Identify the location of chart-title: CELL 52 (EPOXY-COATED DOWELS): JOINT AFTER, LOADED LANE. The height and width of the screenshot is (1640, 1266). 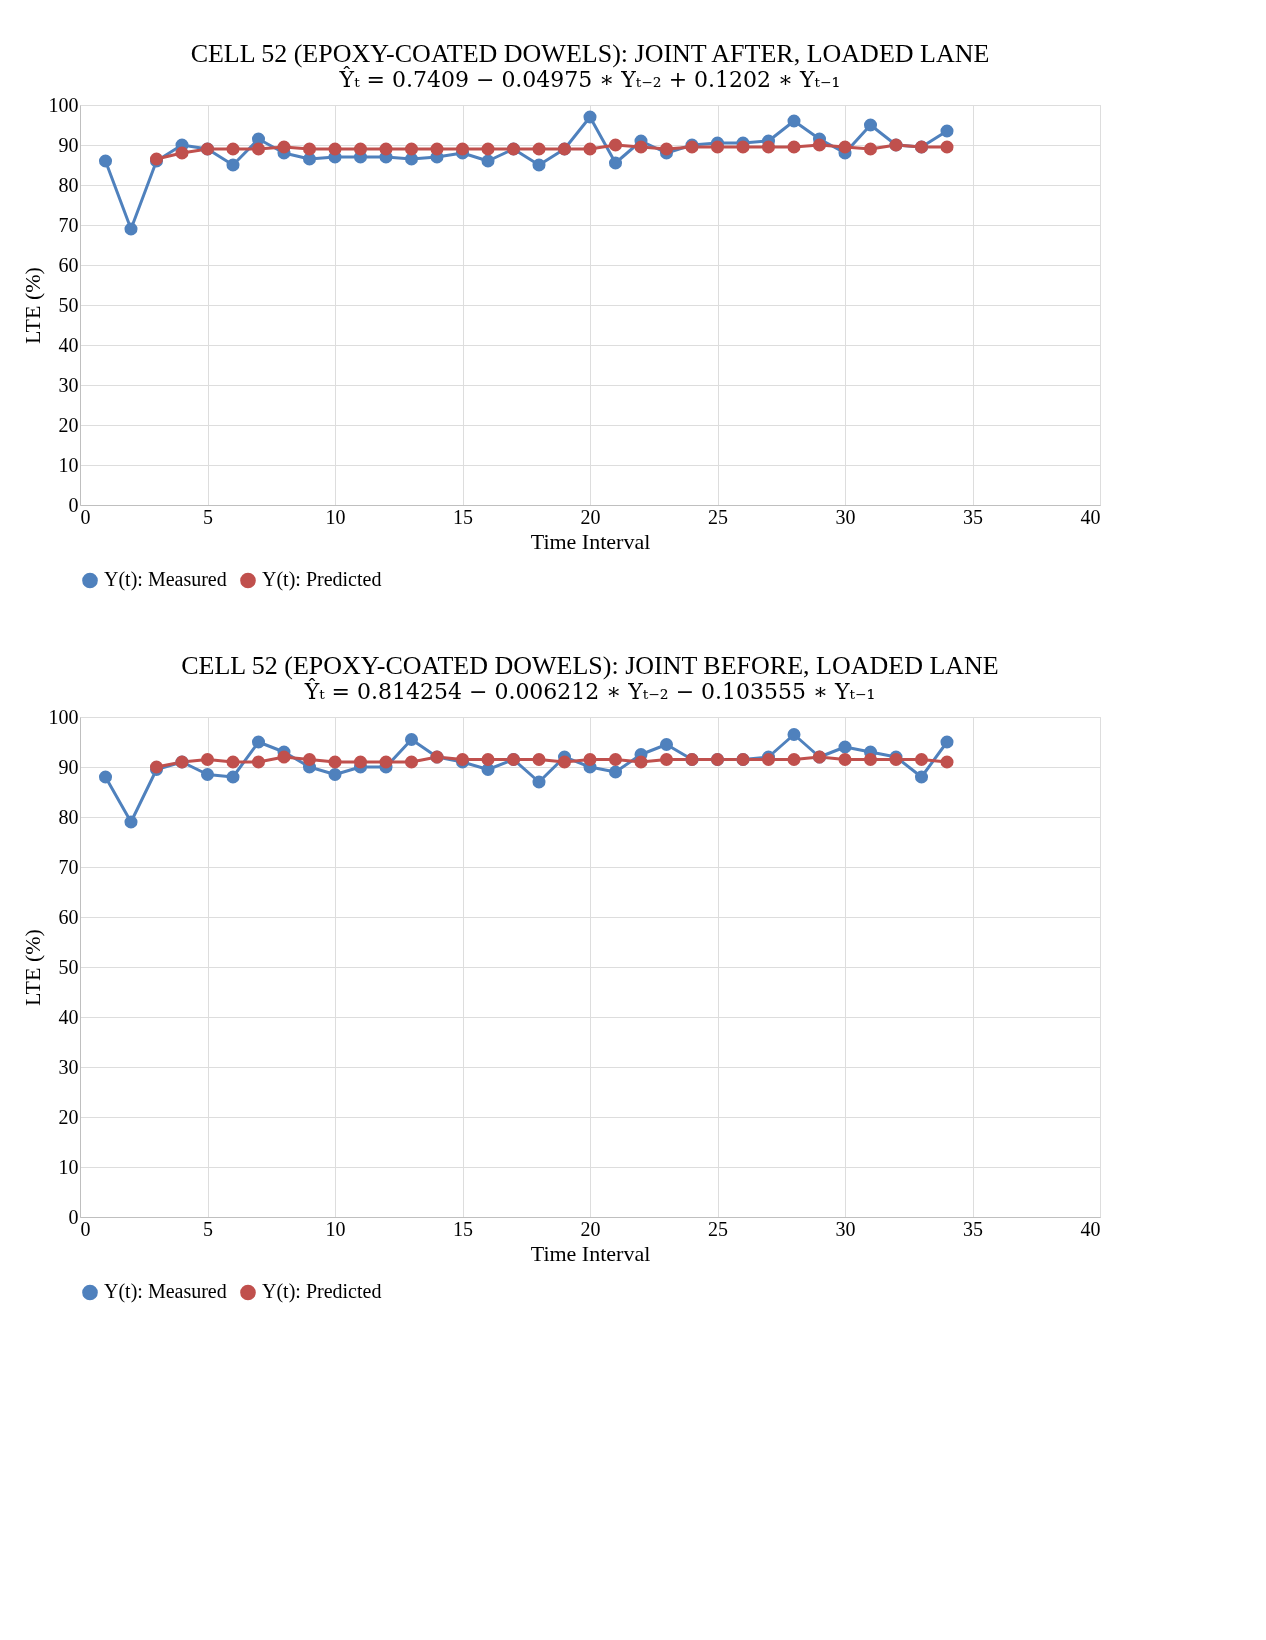
(590, 53).